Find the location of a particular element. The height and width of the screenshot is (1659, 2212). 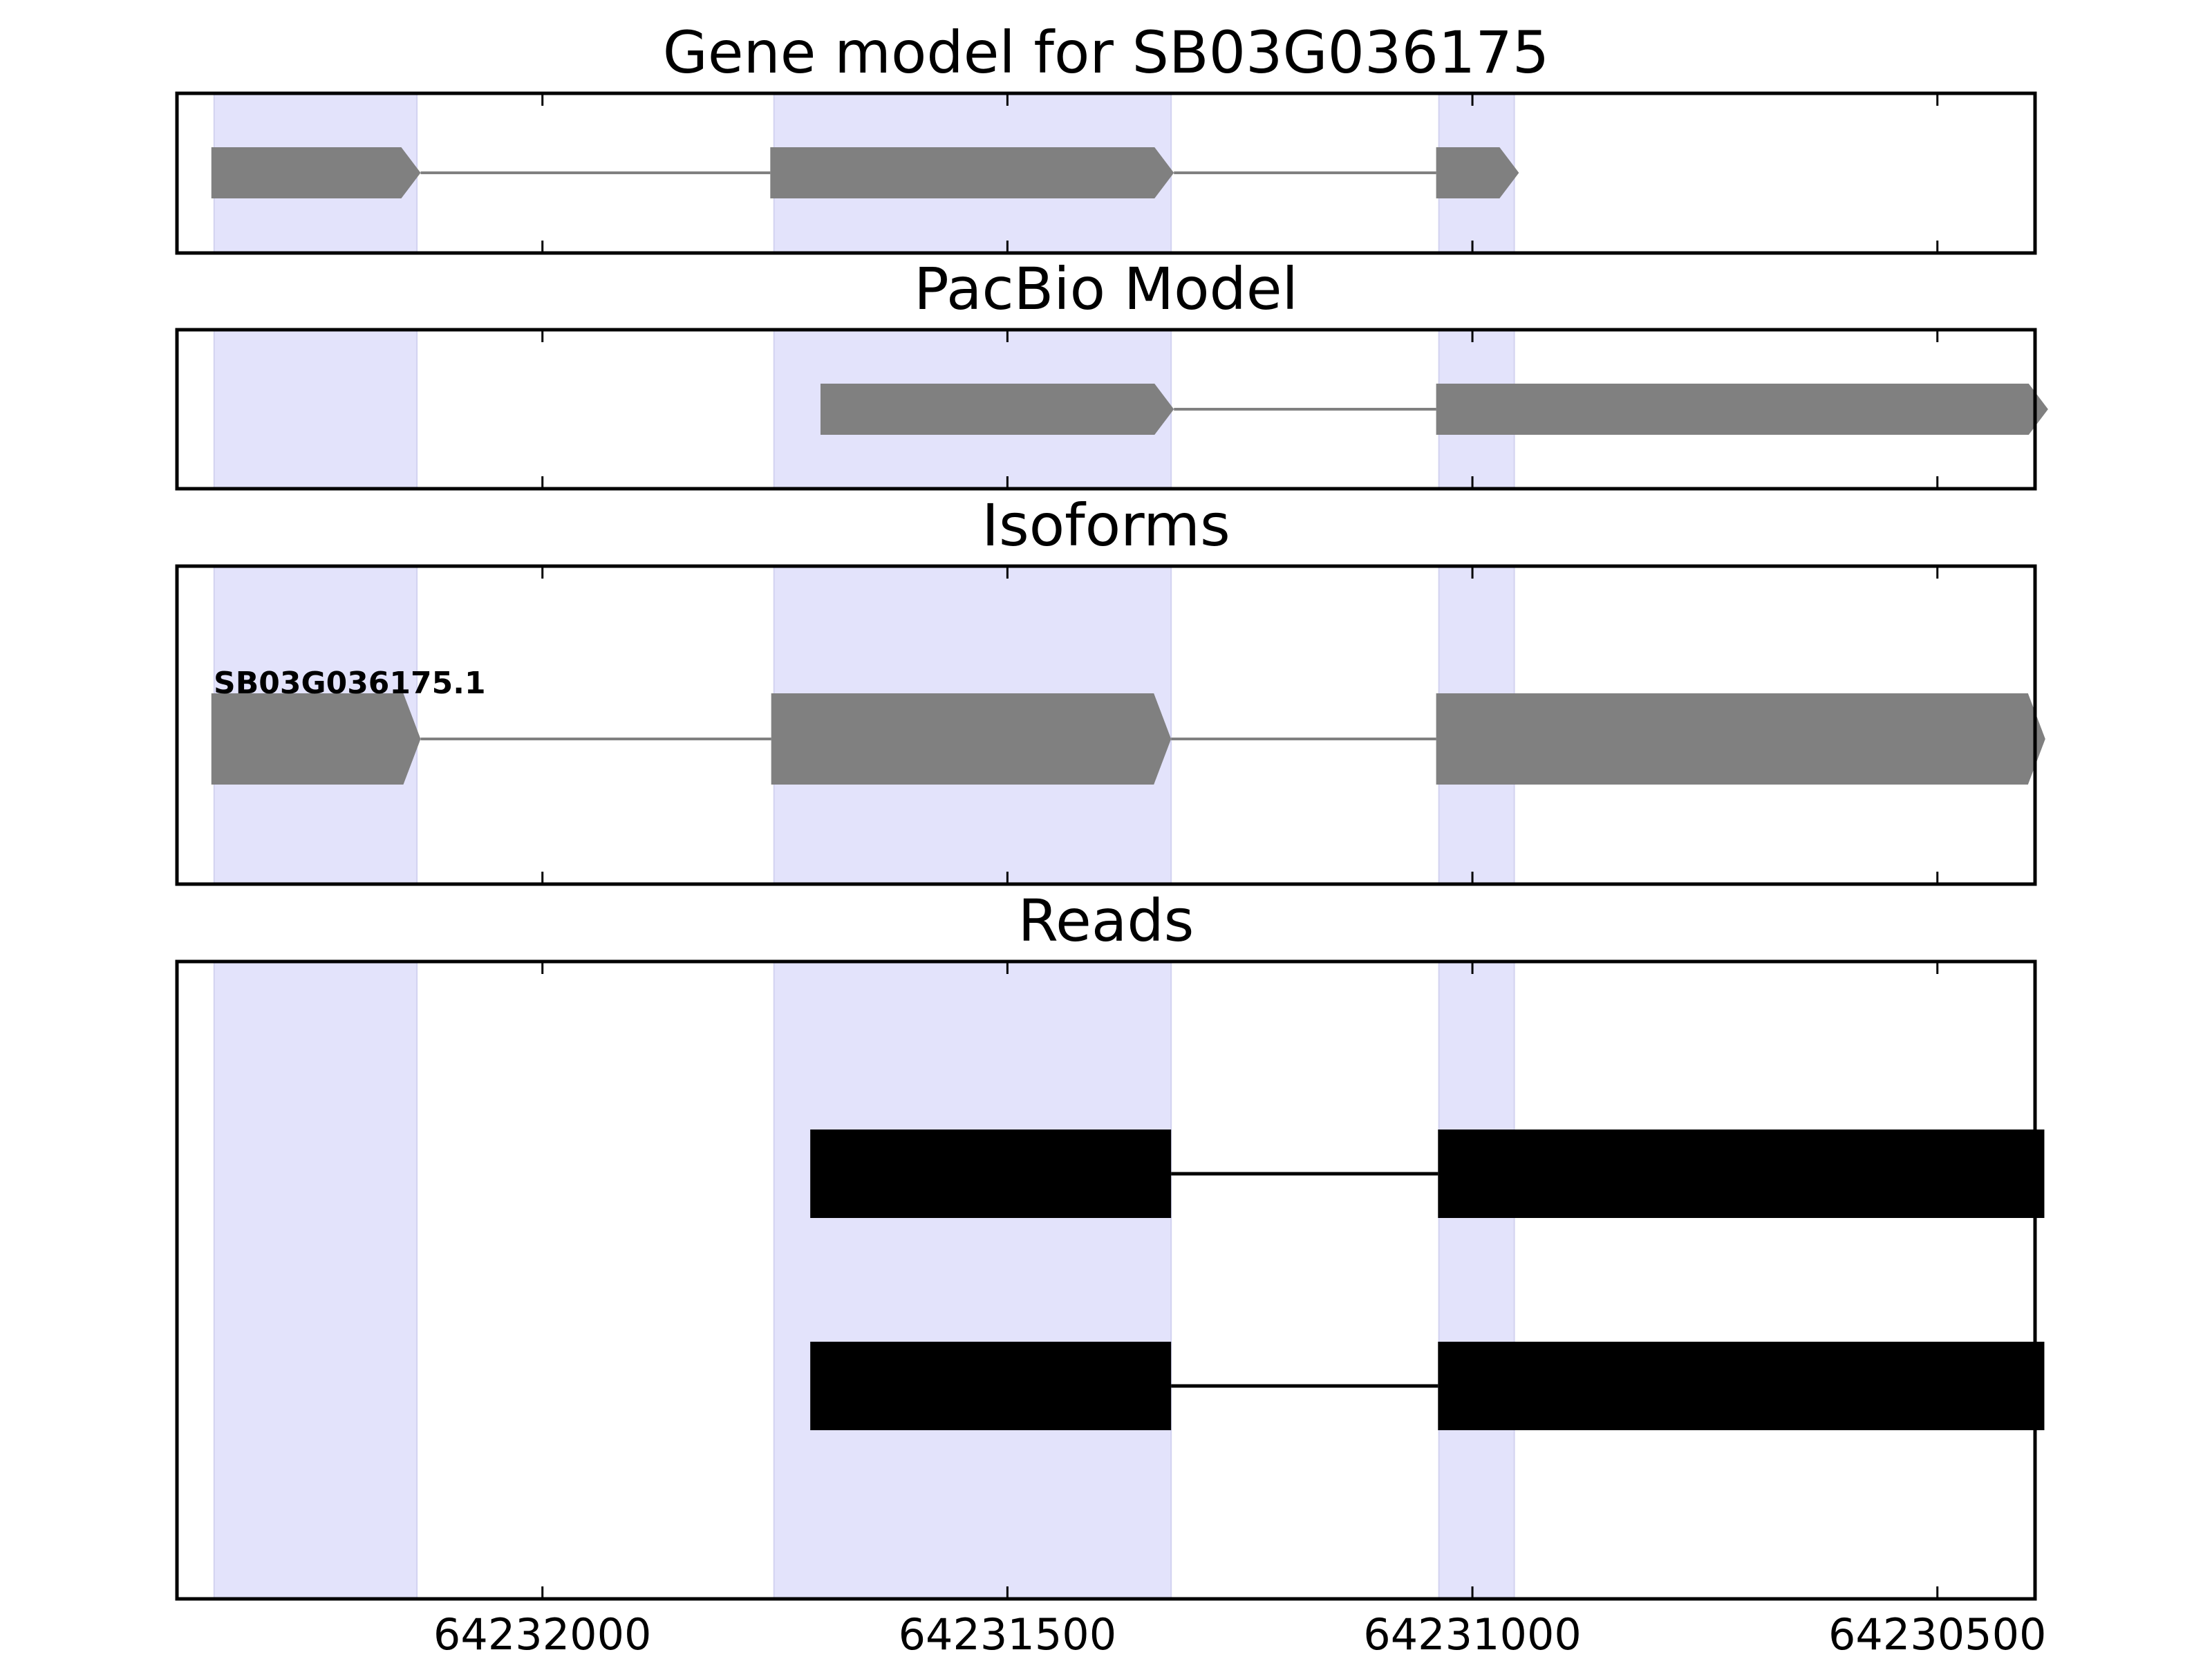

x-tick-label-1: 64232000 is located at coordinates (542, 1634).